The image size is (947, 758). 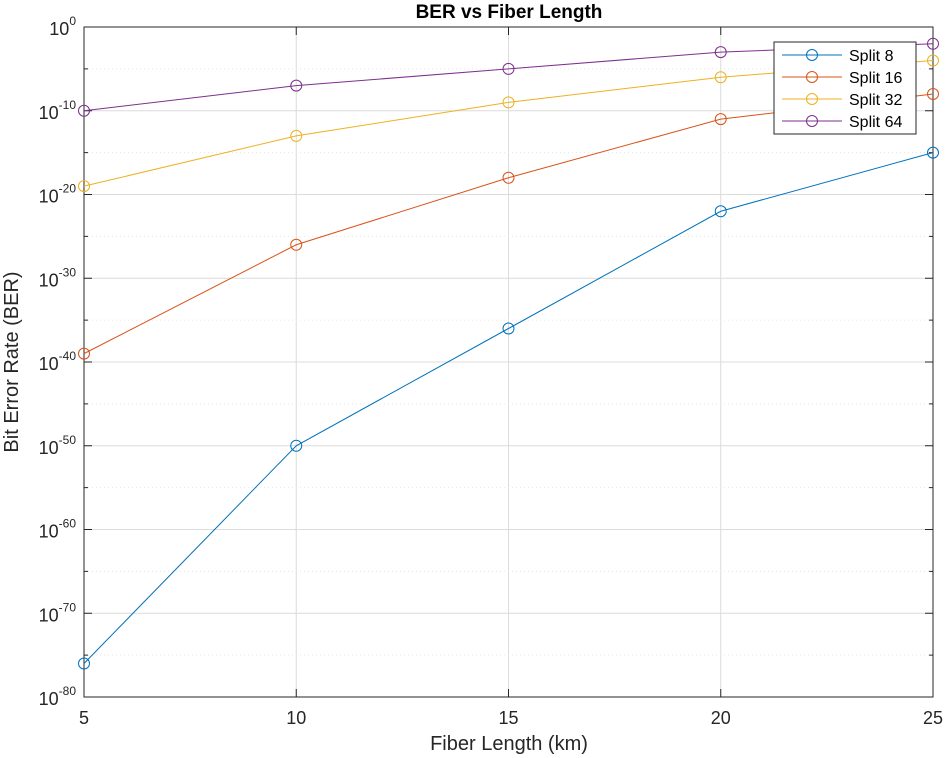 I want to click on y-tick-label: 10-40, so click(x=58, y=361).